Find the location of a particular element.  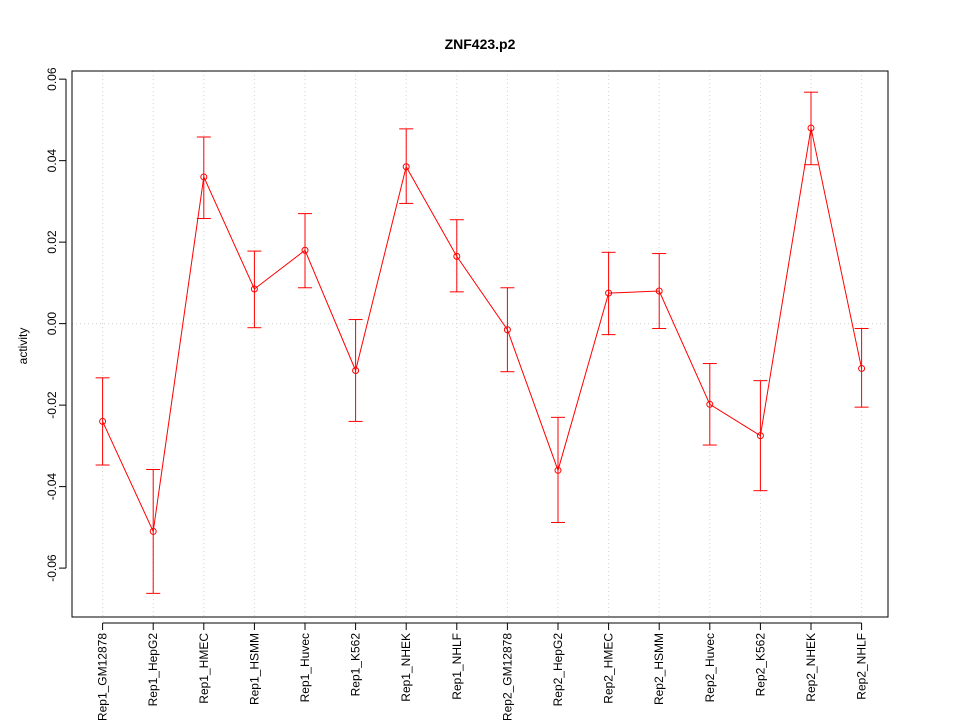

x-tick-label: Rep1_GM12878 is located at coordinates (103, 676).